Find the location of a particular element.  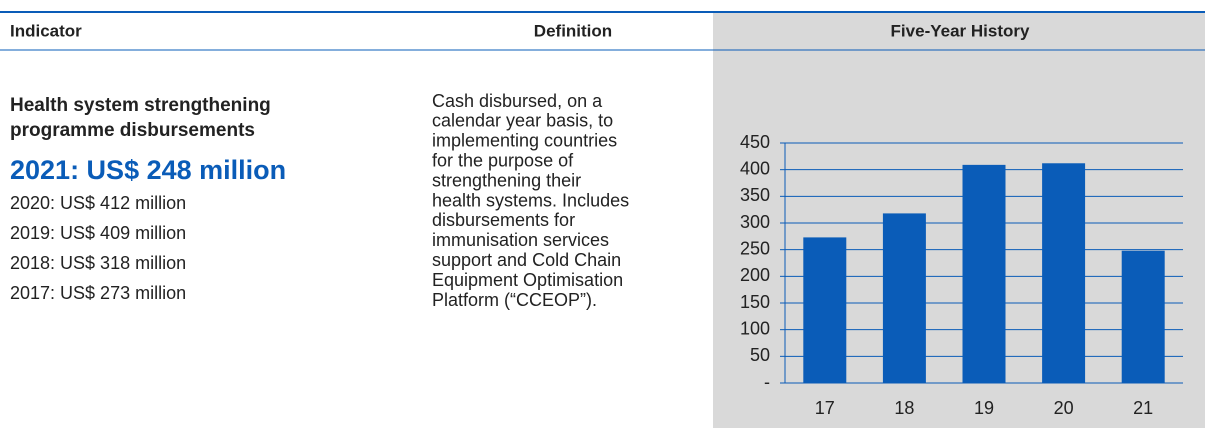

header: Indicator is located at coordinates (46, 30).